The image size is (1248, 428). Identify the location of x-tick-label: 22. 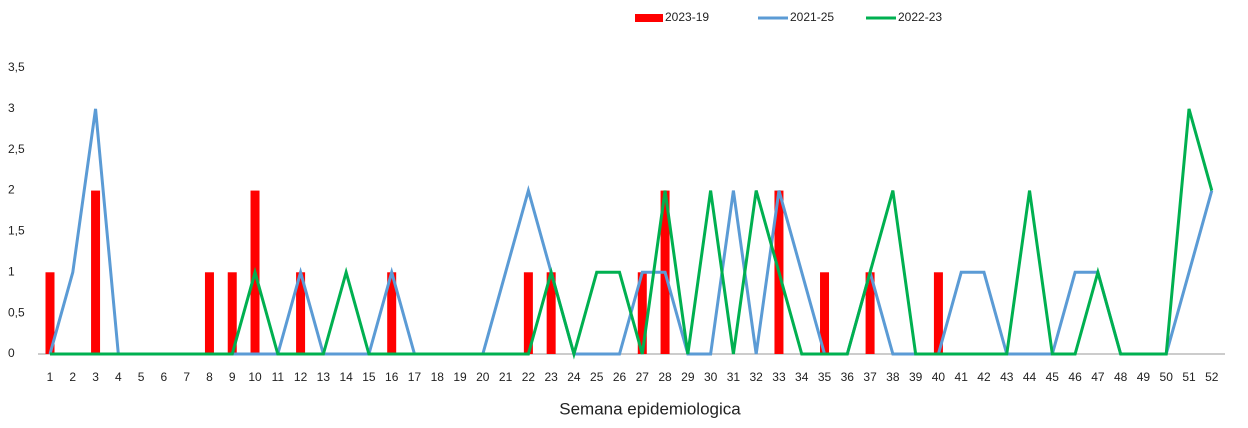
(529, 377).